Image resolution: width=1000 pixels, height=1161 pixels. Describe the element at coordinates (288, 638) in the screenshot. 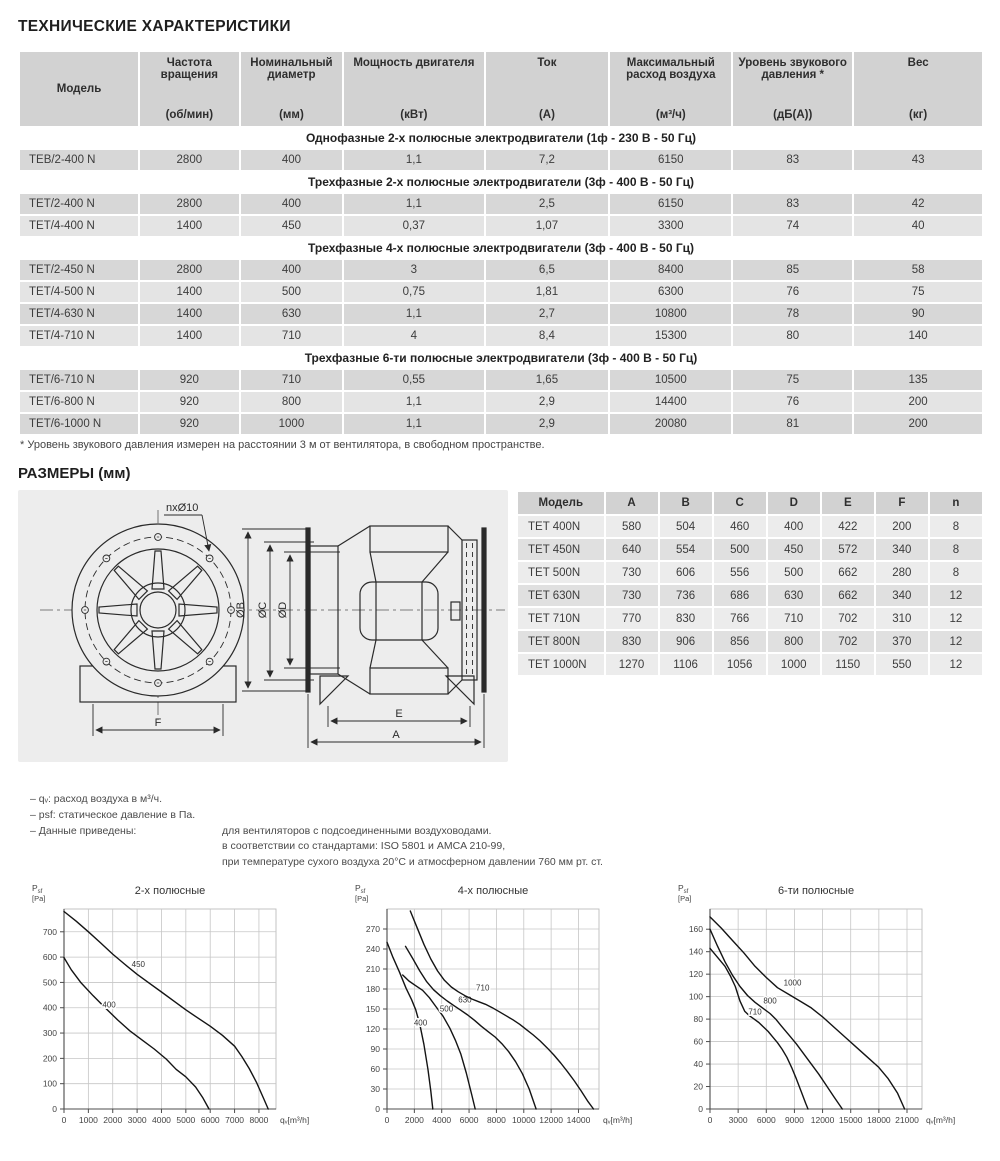

I see `dimension-lines` at that location.